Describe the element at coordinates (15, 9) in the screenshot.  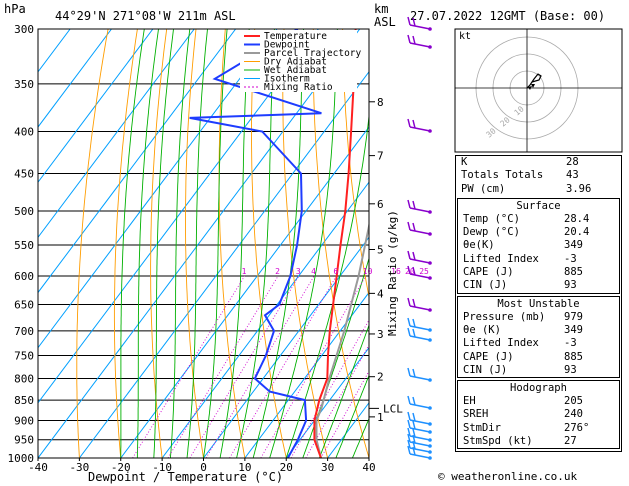
I see `hpa-unit-label: hPa` at that location.